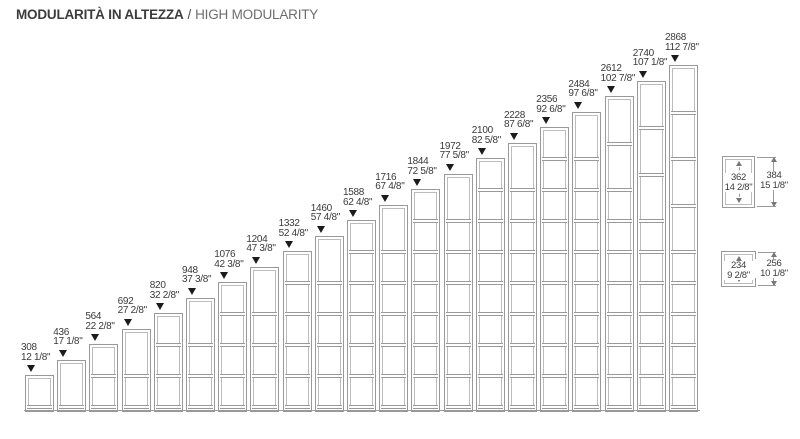 This screenshot has height=439, width=800. Describe the element at coordinates (229, 264) in the screenshot. I see `height-inches: 42 3/8"` at that location.